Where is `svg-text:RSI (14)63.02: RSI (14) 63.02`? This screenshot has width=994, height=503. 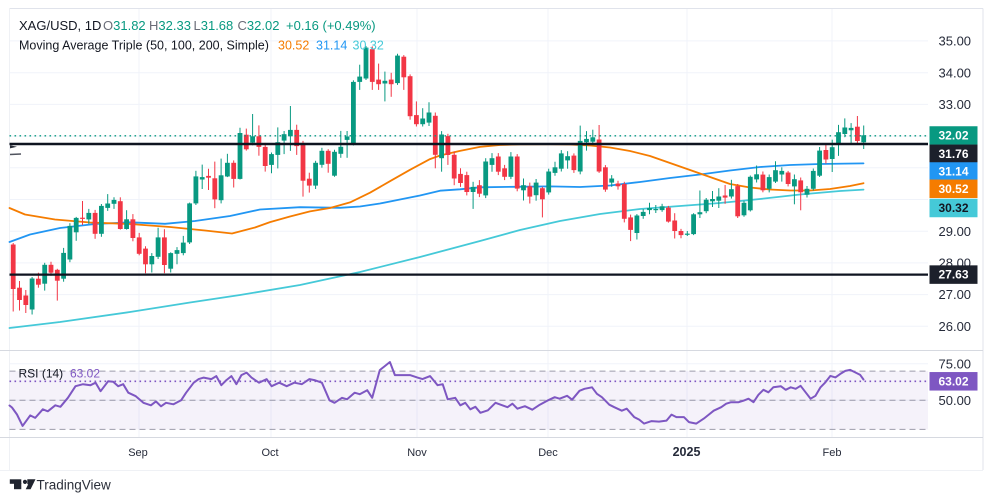
svg-text:RSI (14)63.02: RSI (14) 63.02 is located at coordinates (60, 374).